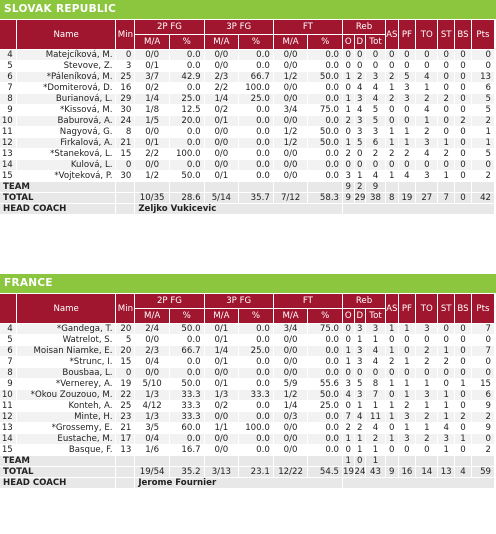  I want to click on player-2p-pct: 60.0, so click(186, 428).